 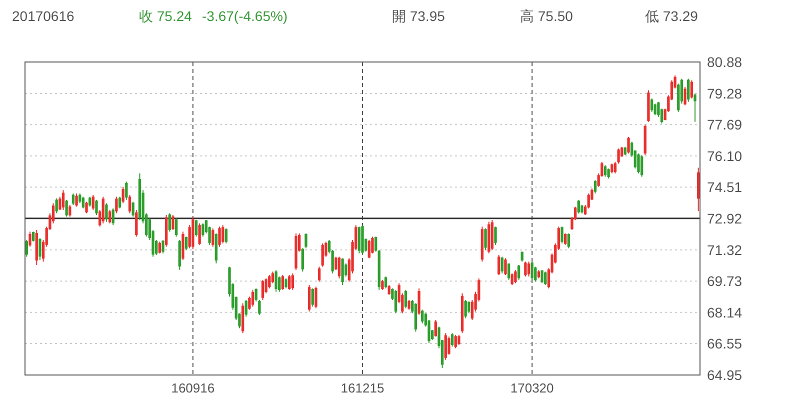 What do you see at coordinates (546, 16) in the screenshot?
I see `annotation: 高 75.50` at bounding box center [546, 16].